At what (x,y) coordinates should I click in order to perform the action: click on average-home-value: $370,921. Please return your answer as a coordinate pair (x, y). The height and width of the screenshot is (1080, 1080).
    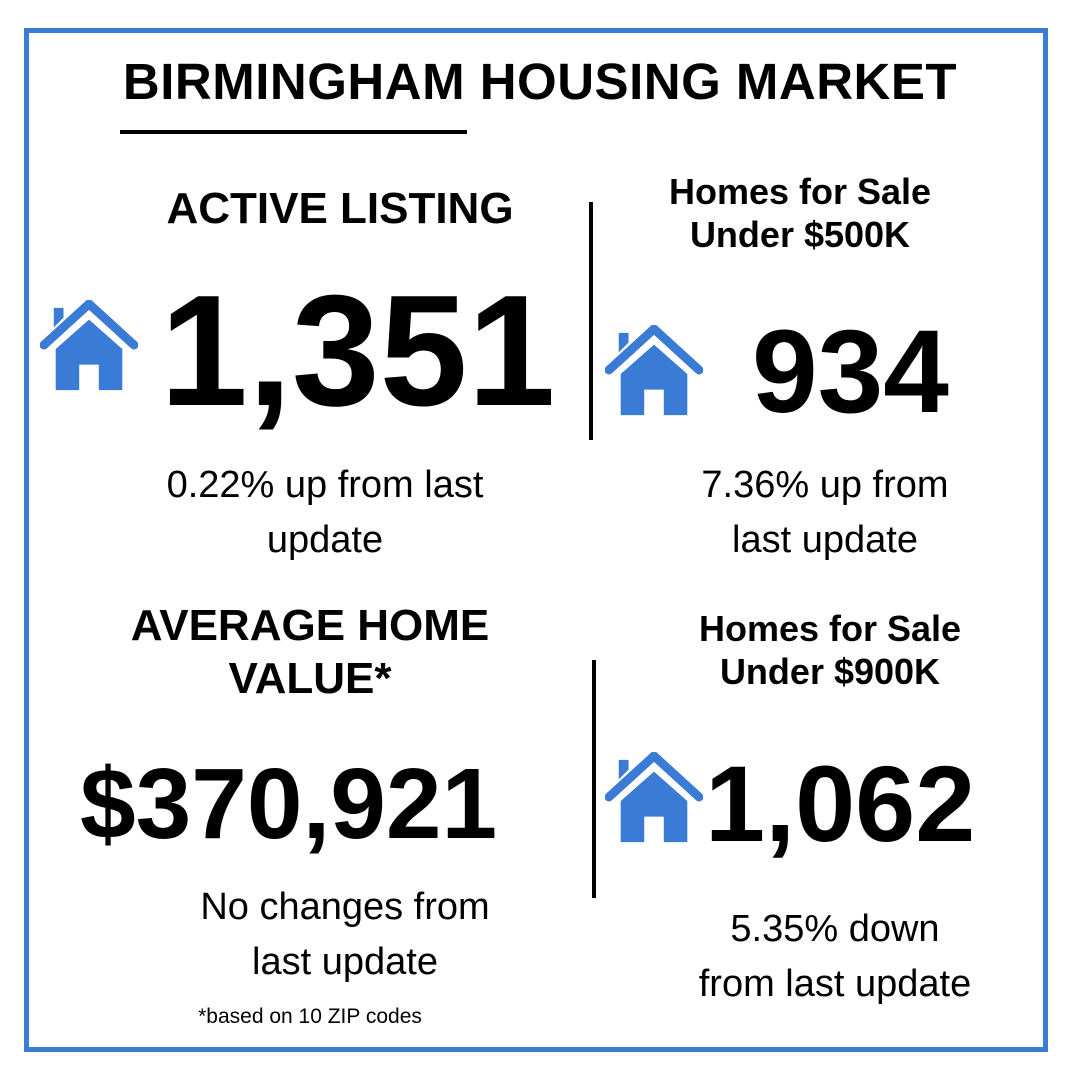
    Looking at the image, I should click on (289, 804).